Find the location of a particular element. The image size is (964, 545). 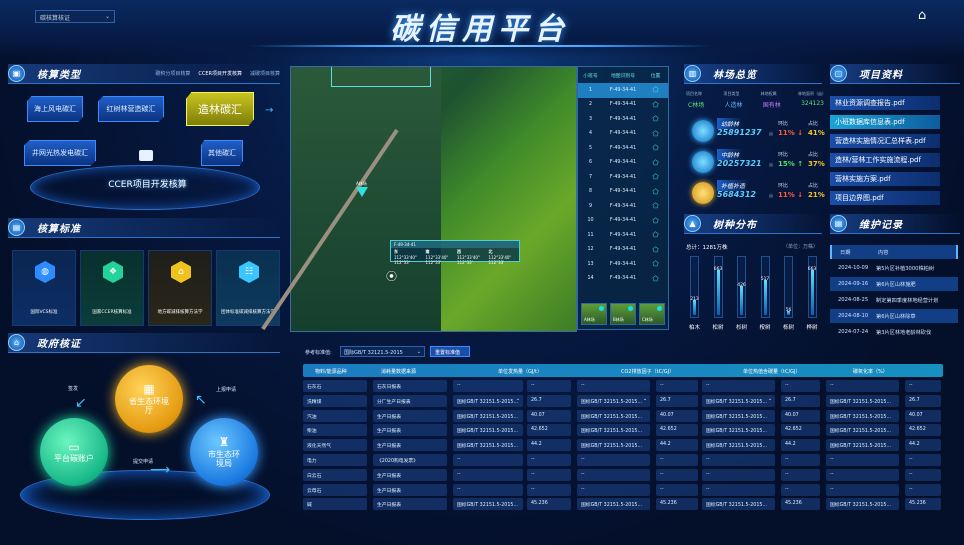

plot-list-row: 5 F-49-34-41 ⬠ is located at coordinates (623, 148).